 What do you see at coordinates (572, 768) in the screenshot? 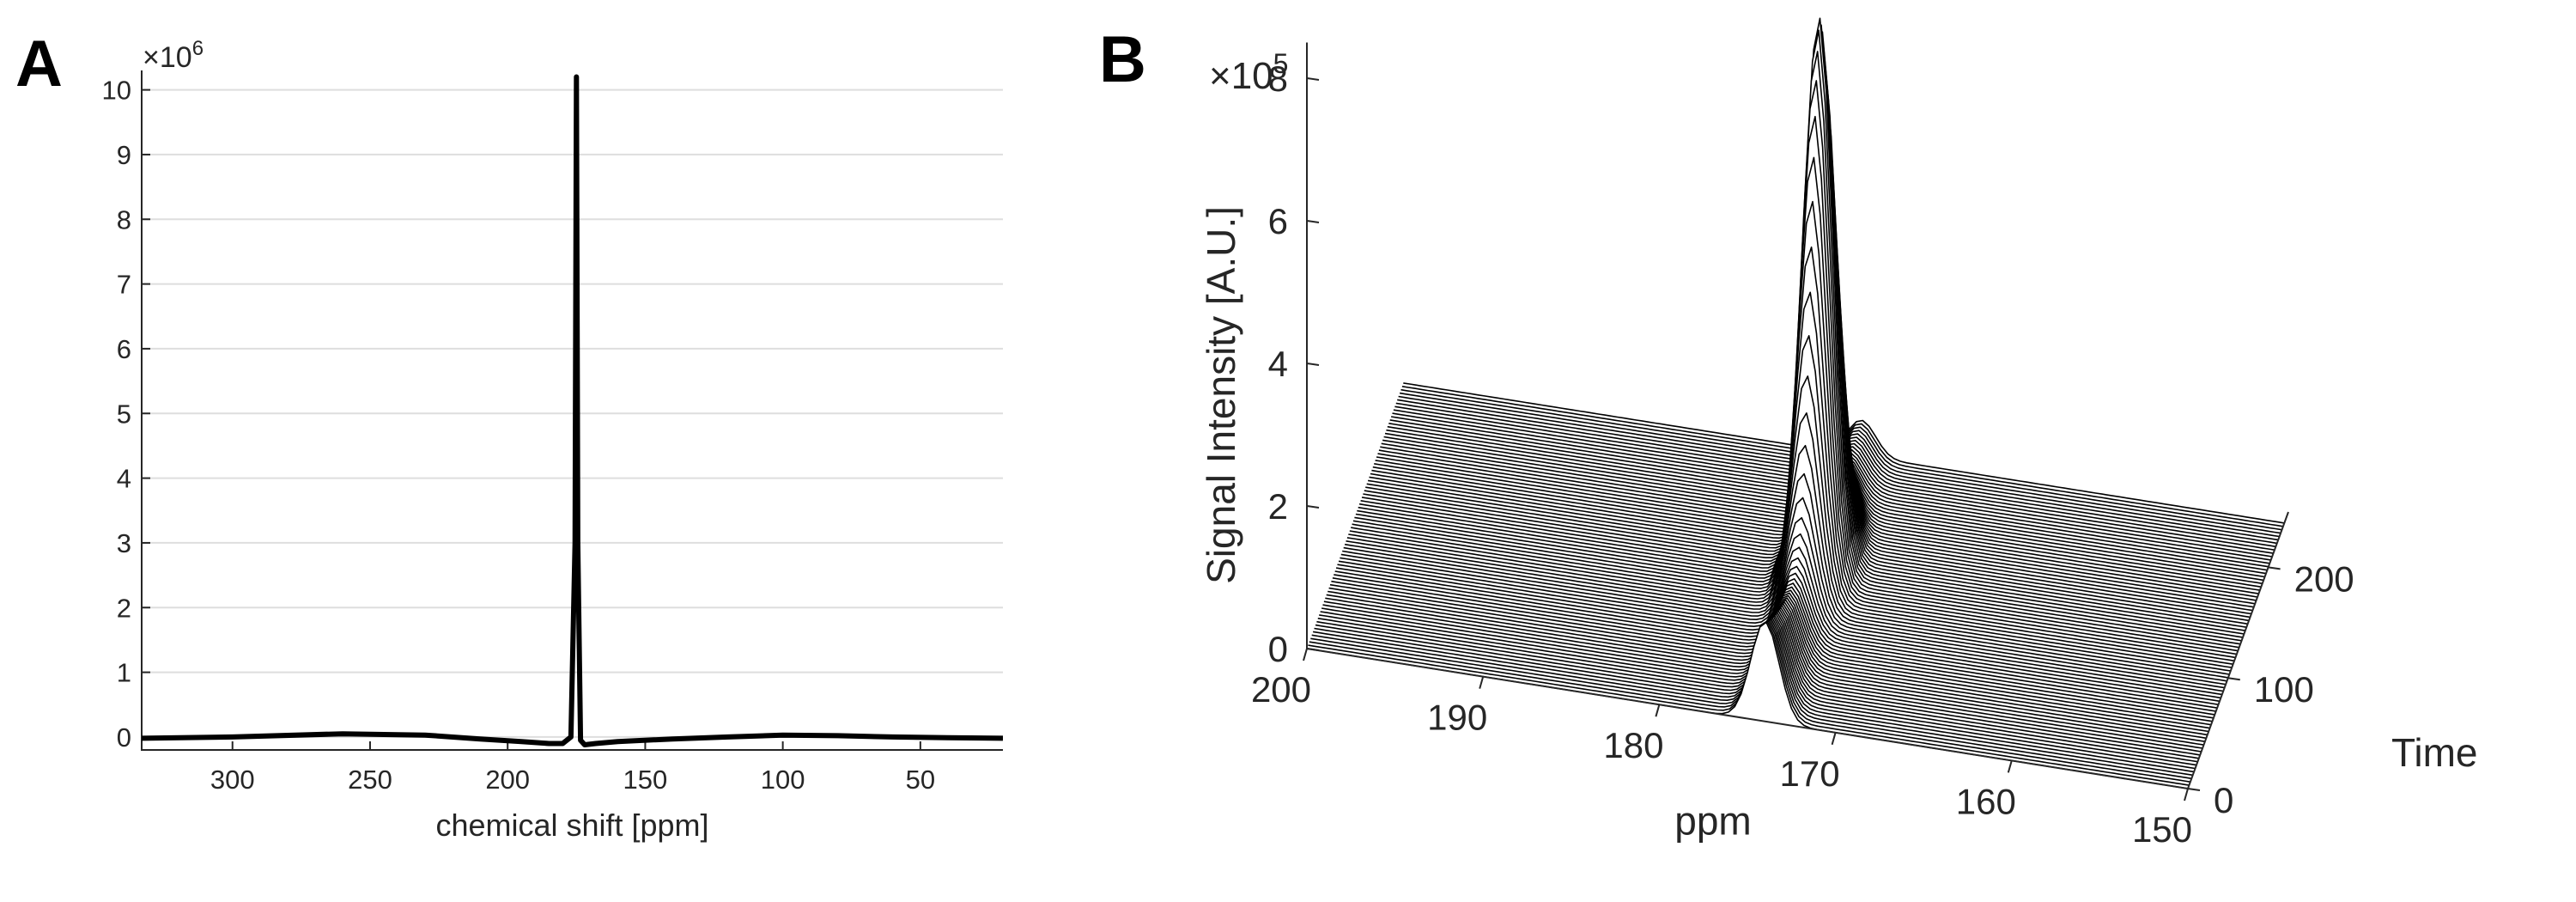
I see `panel-a-x-ticks: 300 250 200 150 100 50` at bounding box center [572, 768].